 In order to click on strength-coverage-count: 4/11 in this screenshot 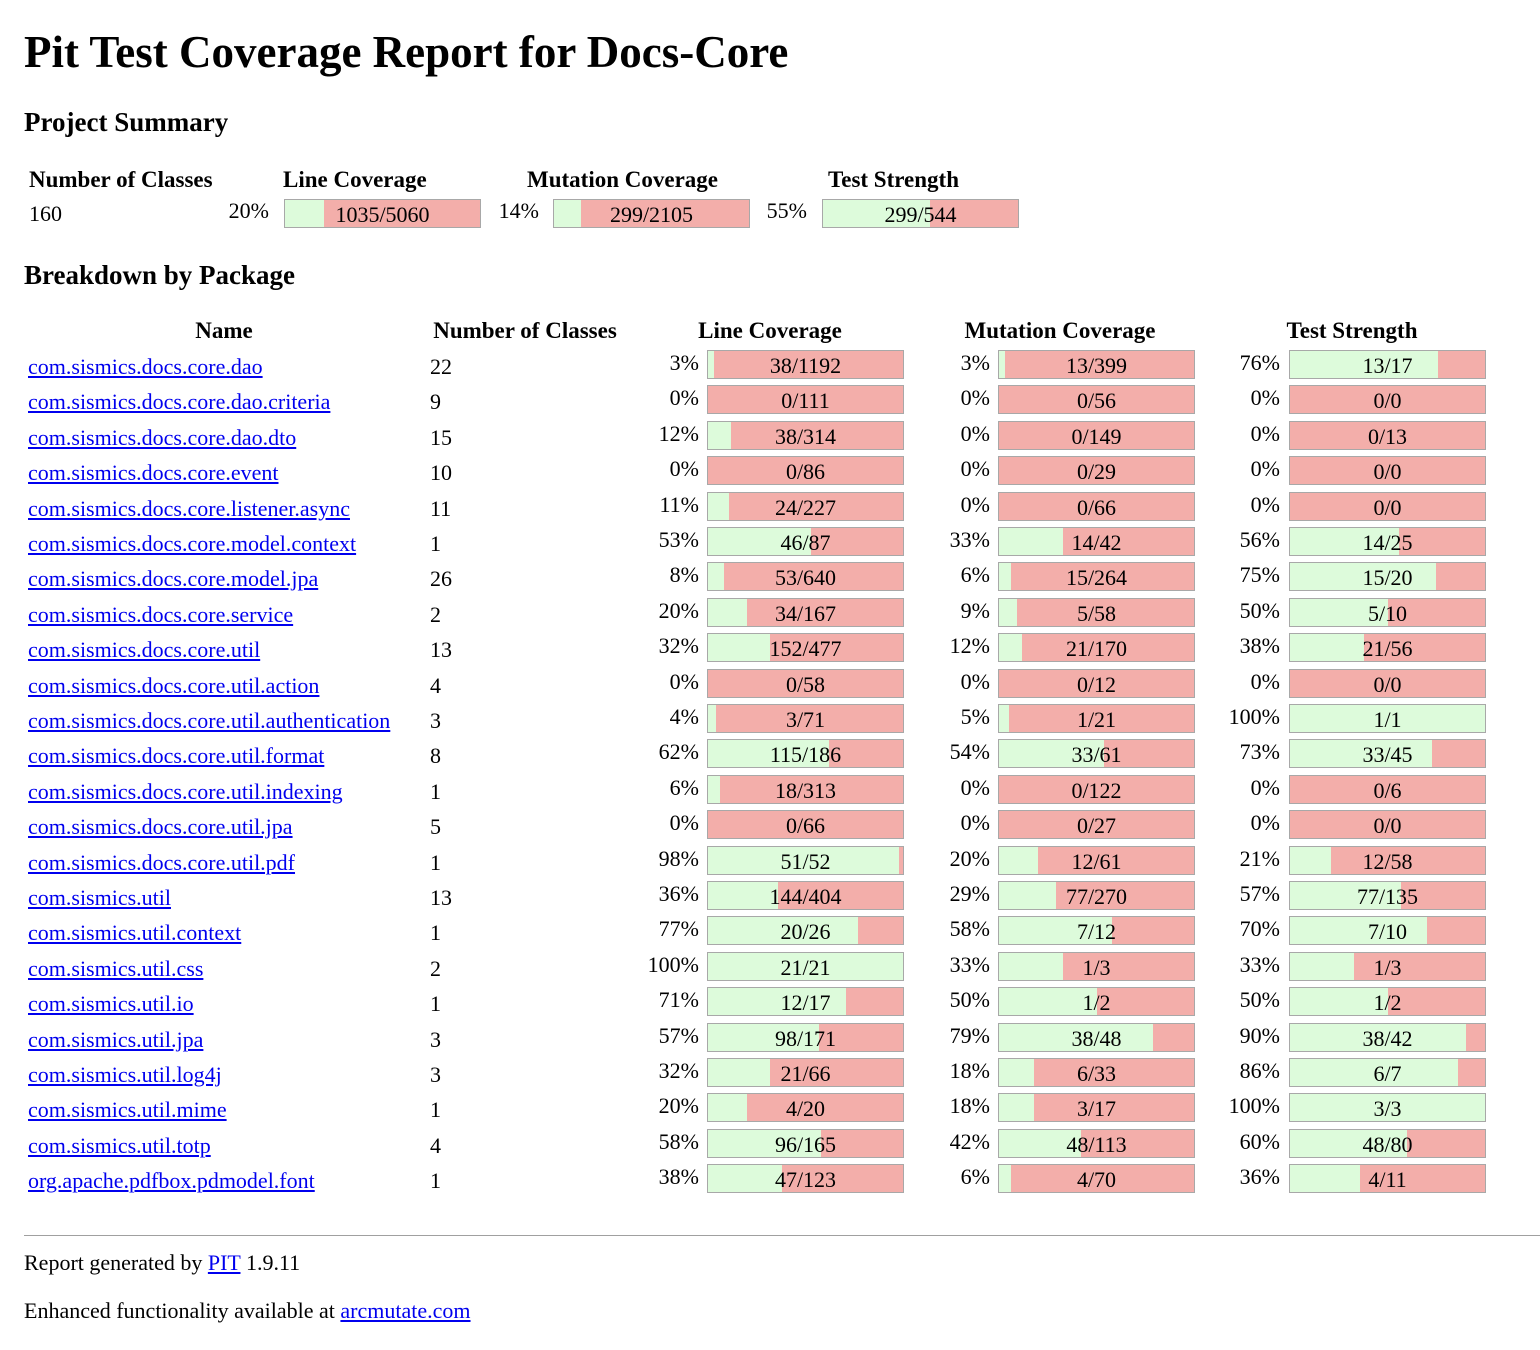, I will do `click(1387, 1180)`.